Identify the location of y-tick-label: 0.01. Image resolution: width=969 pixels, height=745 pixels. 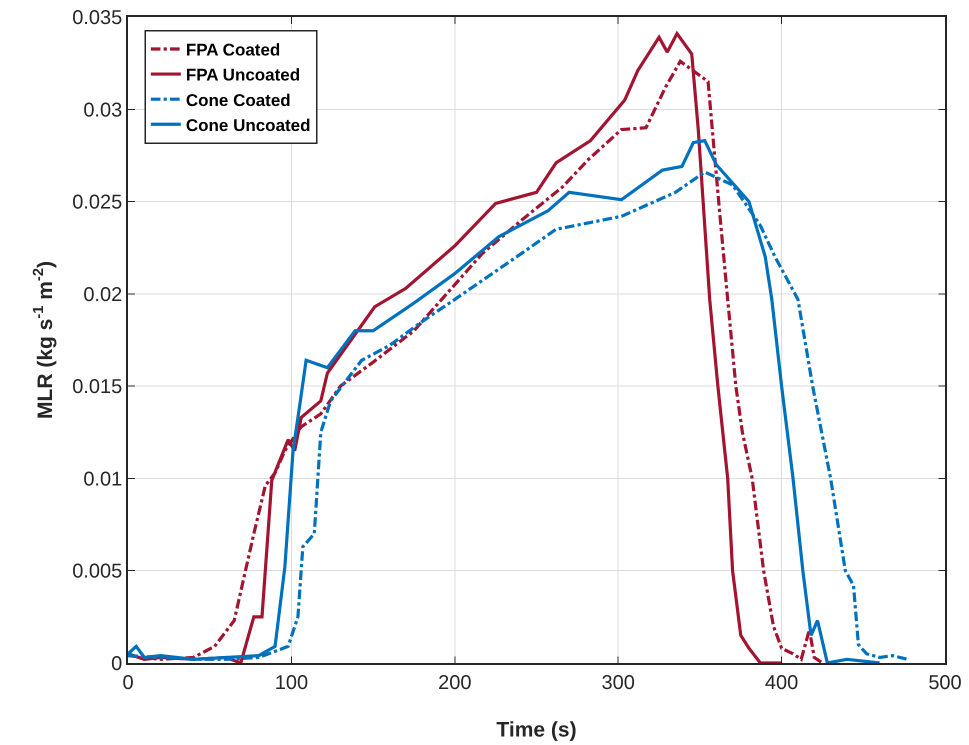
(102, 479).